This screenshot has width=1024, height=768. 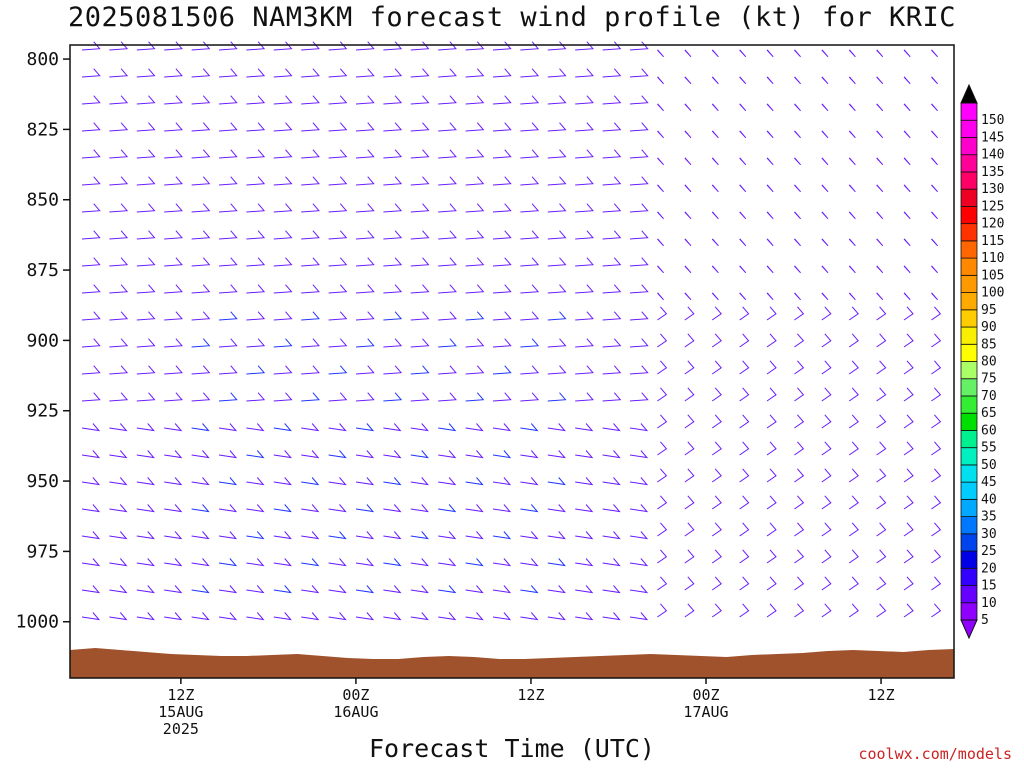 What do you see at coordinates (989, 517) in the screenshot?
I see `colorbar-label: 35` at bounding box center [989, 517].